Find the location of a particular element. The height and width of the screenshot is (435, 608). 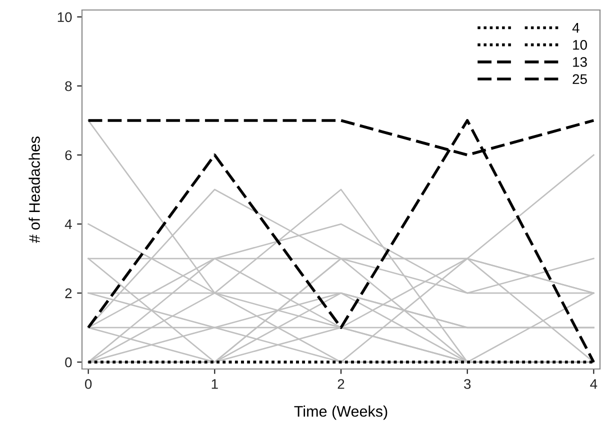

x-tick-label: 2 is located at coordinates (341, 384).